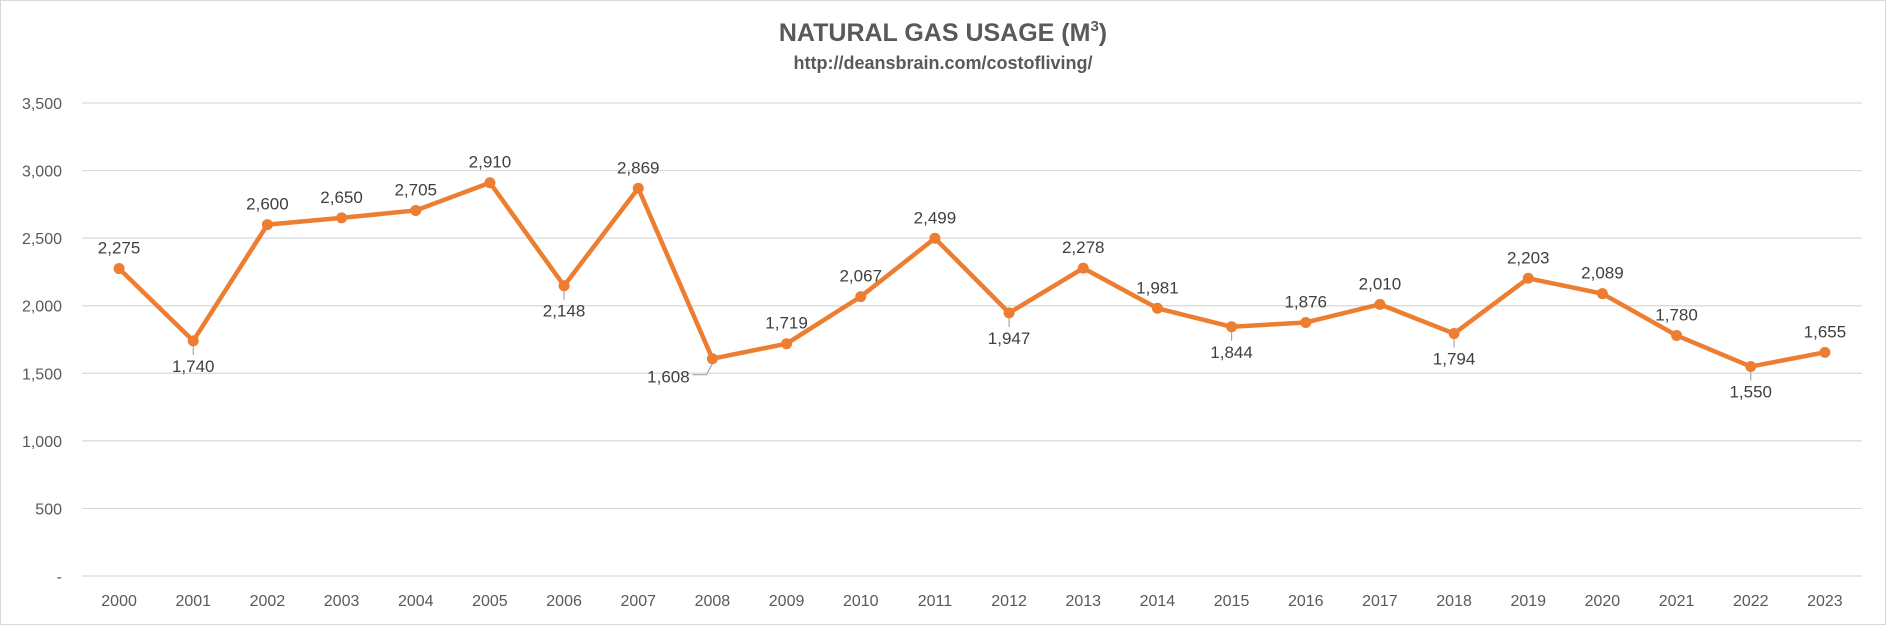 The image size is (1886, 625). Describe the element at coordinates (564, 311) in the screenshot. I see `data-label: 2,148` at that location.